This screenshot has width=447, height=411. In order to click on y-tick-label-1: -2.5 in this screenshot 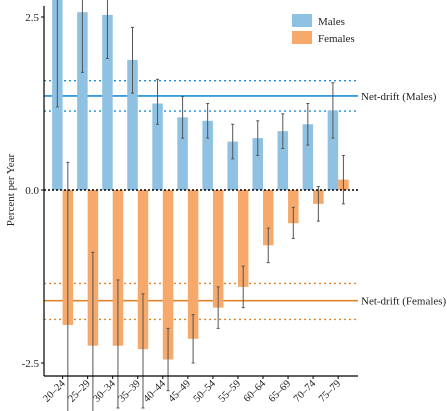, I will do `click(31, 364)`.